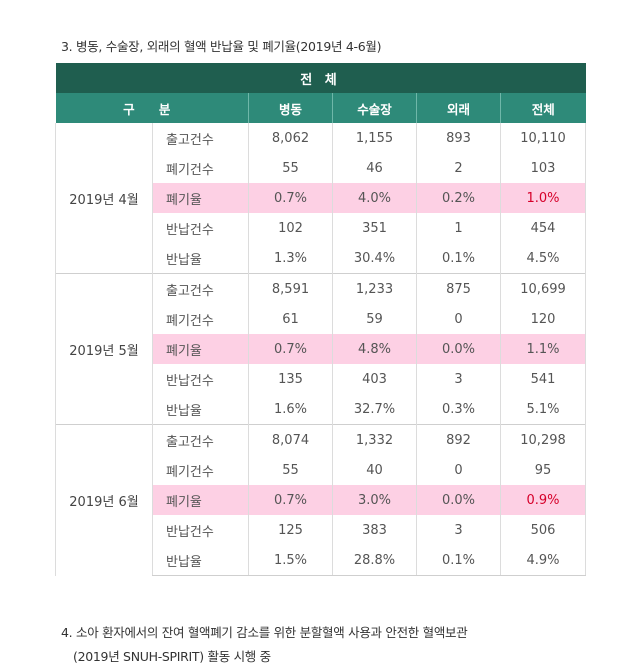 This screenshot has height=672, width=635. I want to click on outpatient-value: 1, so click(458, 228).